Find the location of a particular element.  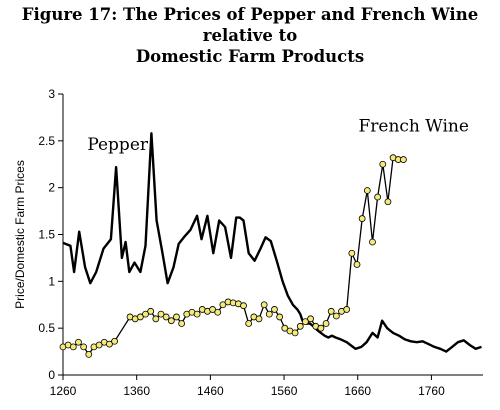

y-tick-label: 0.5 is located at coordinates (46, 328).